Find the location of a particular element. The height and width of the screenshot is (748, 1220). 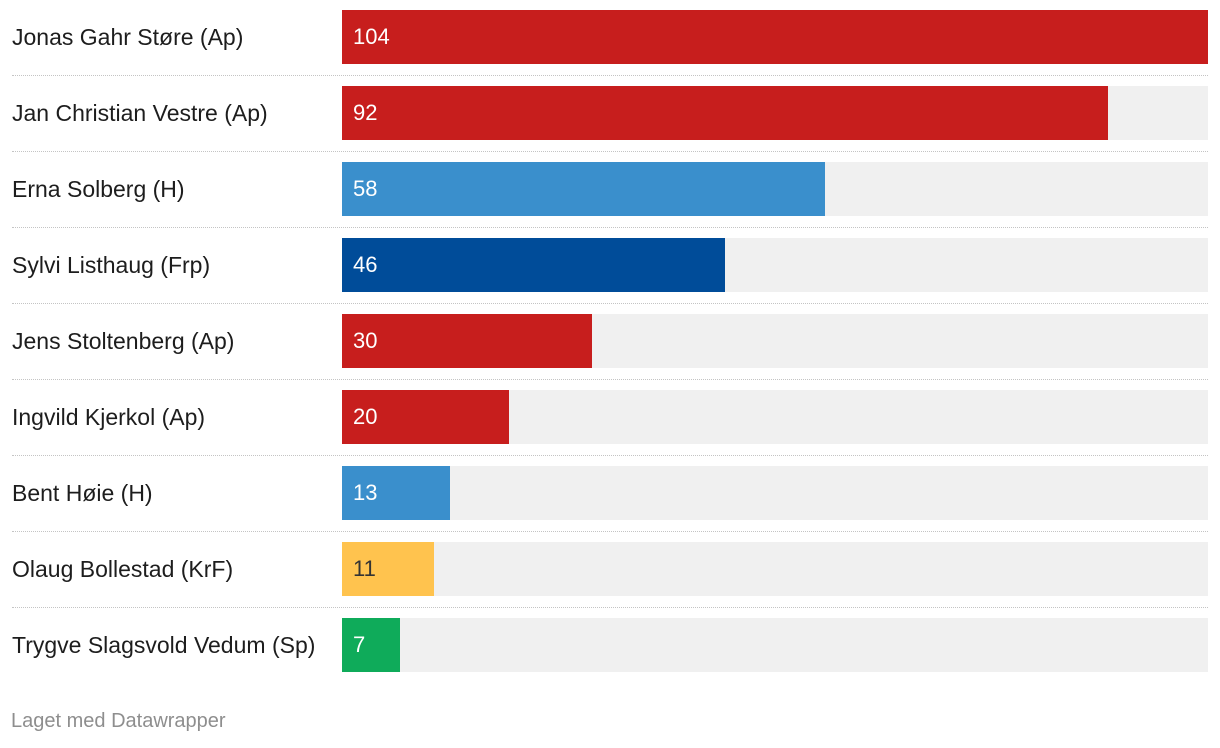

bar-row: Ingvild Kjerkol (Ap) 20 is located at coordinates (610, 418).